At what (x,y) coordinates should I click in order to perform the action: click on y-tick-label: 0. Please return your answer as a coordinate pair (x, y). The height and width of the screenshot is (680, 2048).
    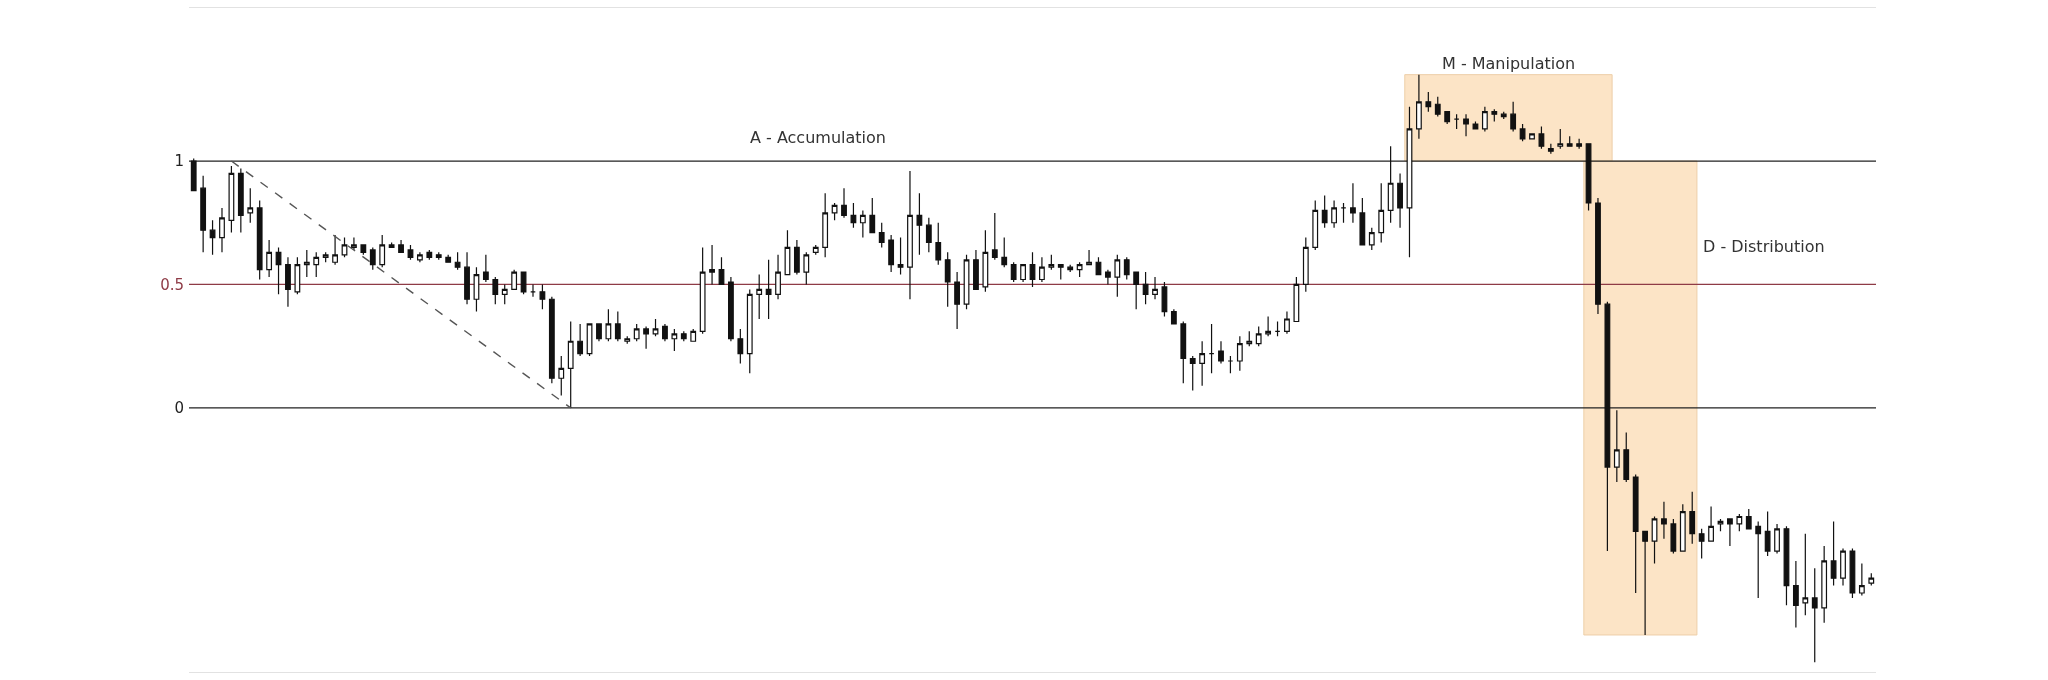
    Looking at the image, I should click on (179, 408).